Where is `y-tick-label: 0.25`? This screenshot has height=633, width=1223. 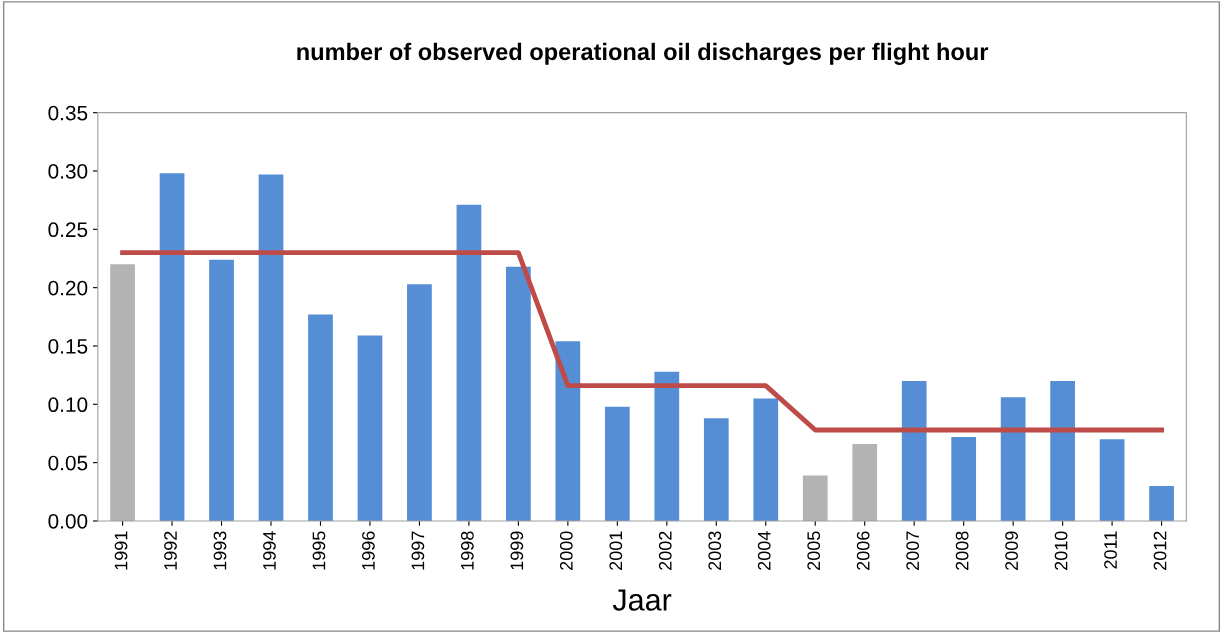 y-tick-label: 0.25 is located at coordinates (68, 230).